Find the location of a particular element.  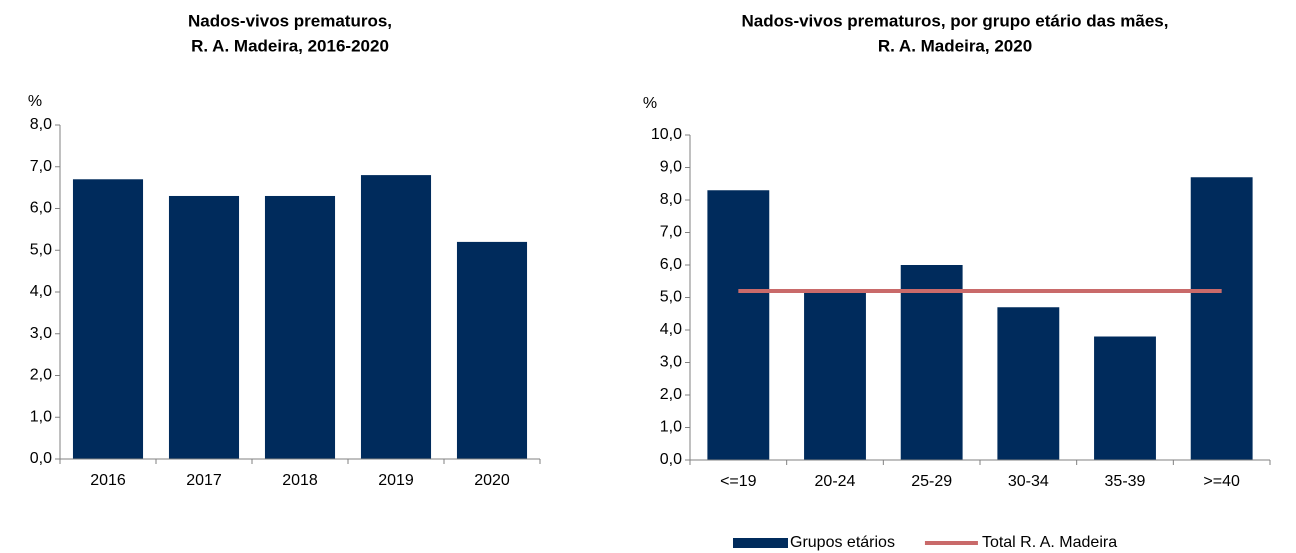

x-tick-label: >=40 is located at coordinates (1221, 481).